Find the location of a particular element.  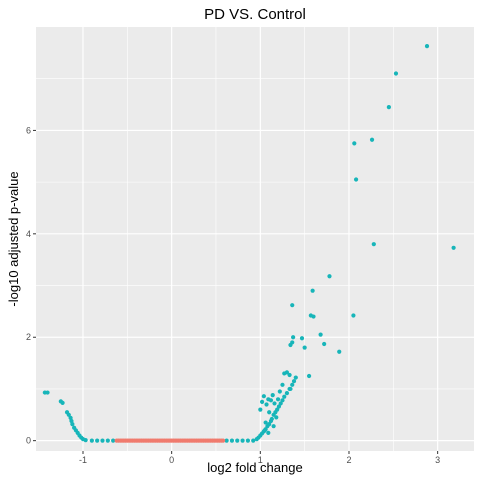

y-tick-label: 4 is located at coordinates (28, 234).